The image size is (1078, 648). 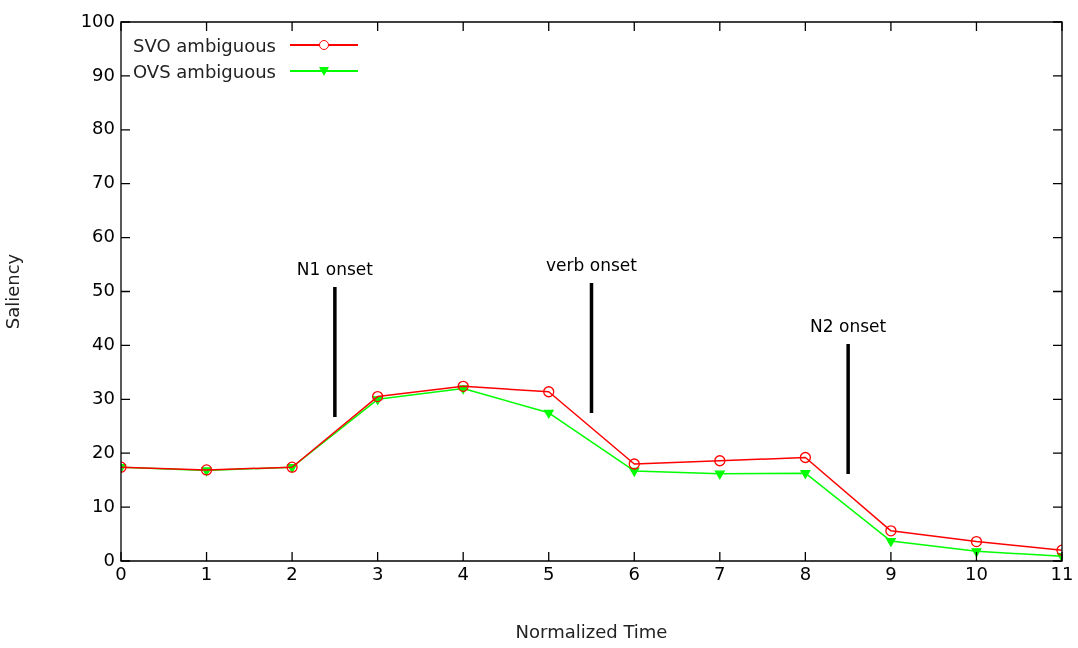 What do you see at coordinates (97, 20) in the screenshot?
I see `y-tick-label: 100` at bounding box center [97, 20].